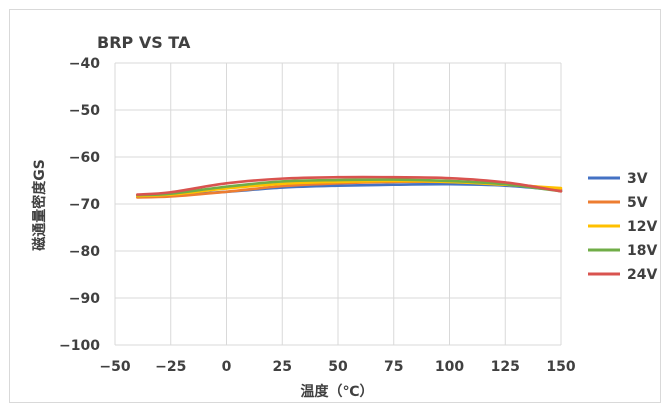 This screenshot has width=670, height=412. What do you see at coordinates (144, 42) in the screenshot?
I see `chart-title: BRP VS TA` at bounding box center [144, 42].